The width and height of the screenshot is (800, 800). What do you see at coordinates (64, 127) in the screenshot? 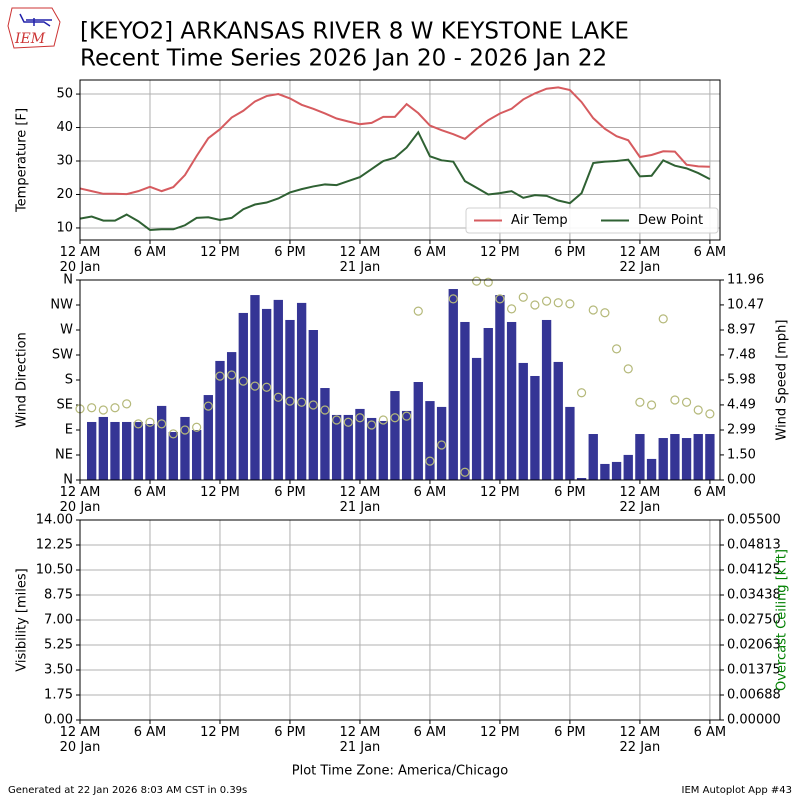
I see `y-tick-label: 40` at bounding box center [64, 127].